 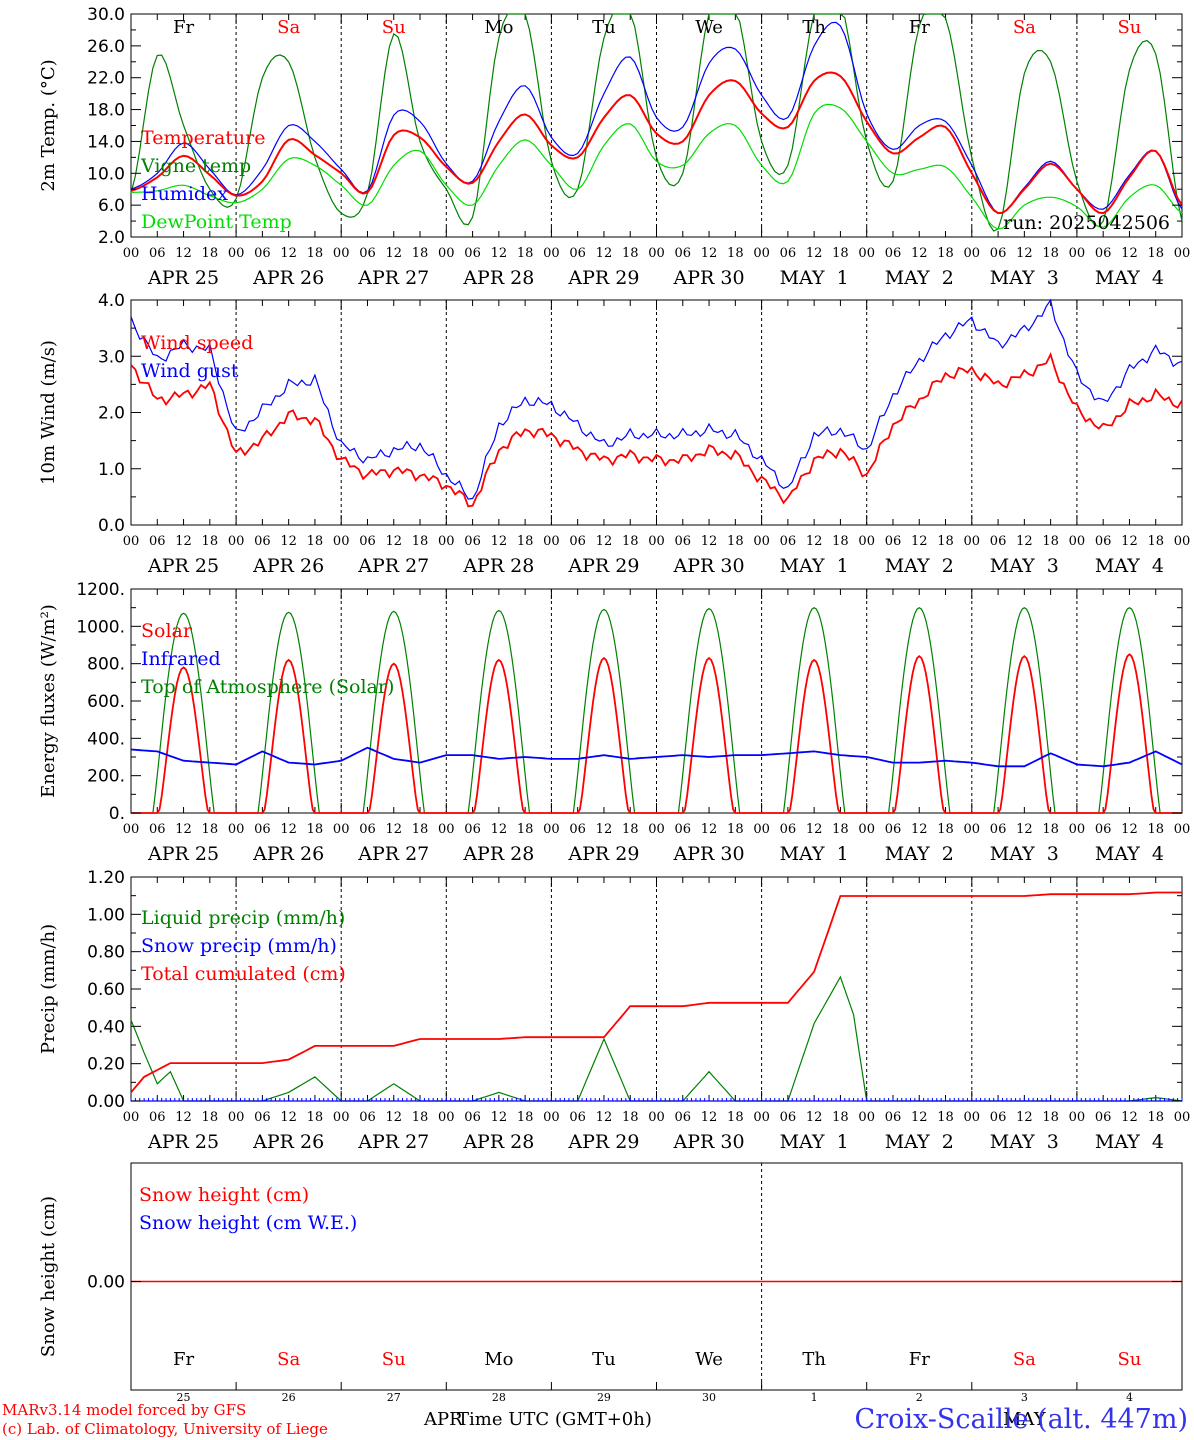 What do you see at coordinates (111, 301) in the screenshot?
I see `y-tick-label: 4.0` at bounding box center [111, 301].